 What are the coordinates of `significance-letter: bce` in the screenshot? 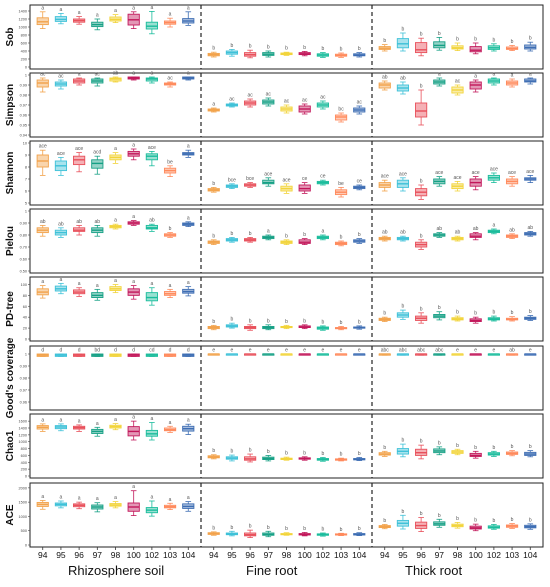 It's located at (232, 180).